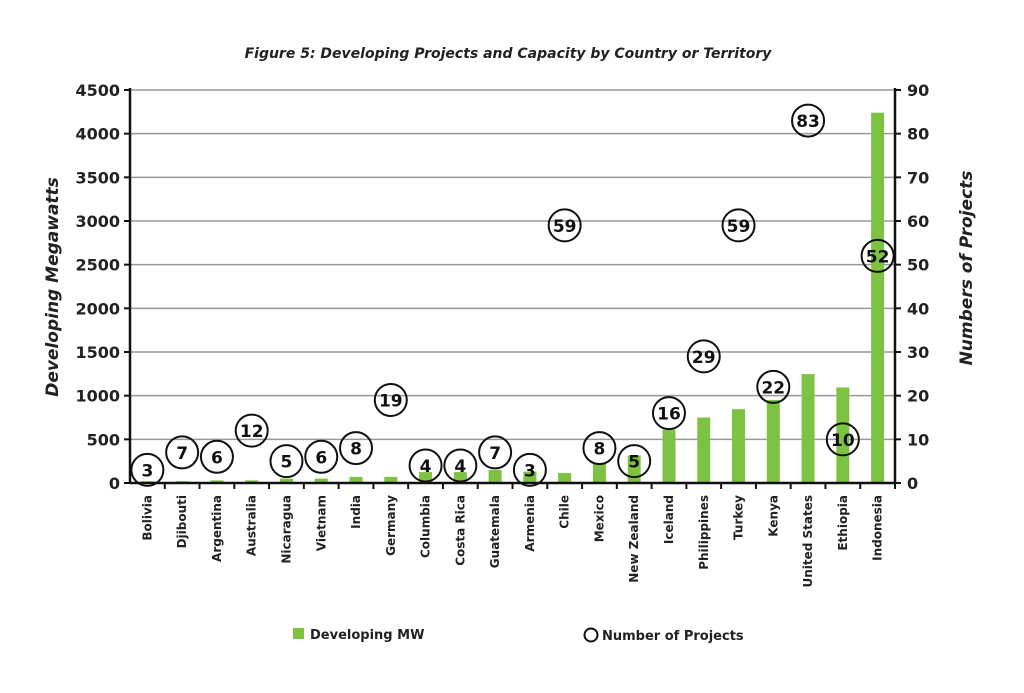 This screenshot has height=693, width=1024. I want to click on x-tick-label: United States, so click(808, 541).